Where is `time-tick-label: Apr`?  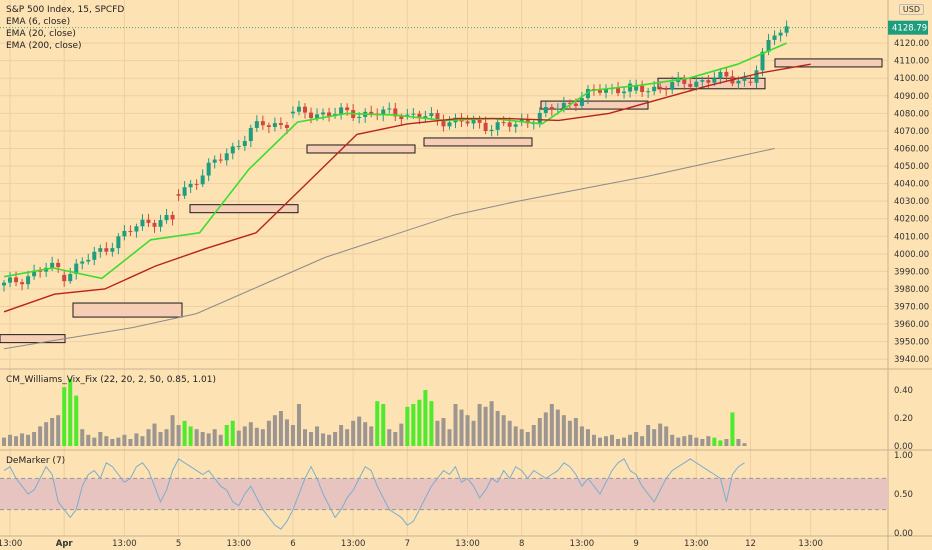
time-tick-label: Apr is located at coordinates (65, 544).